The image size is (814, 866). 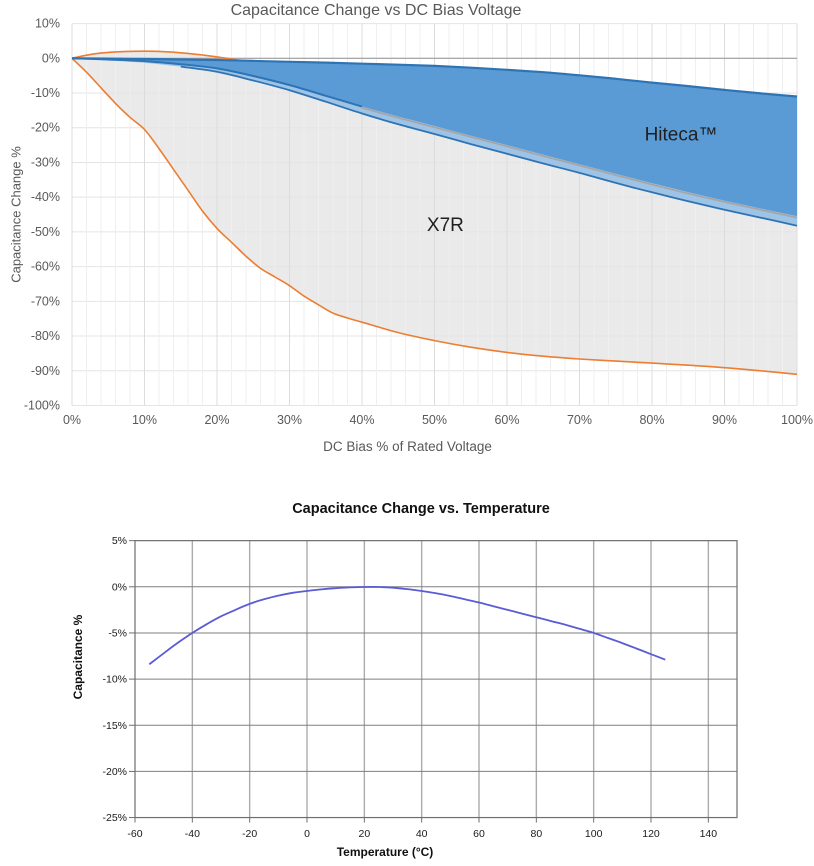 I want to click on x-tick-label: 70%, so click(x=579, y=420).